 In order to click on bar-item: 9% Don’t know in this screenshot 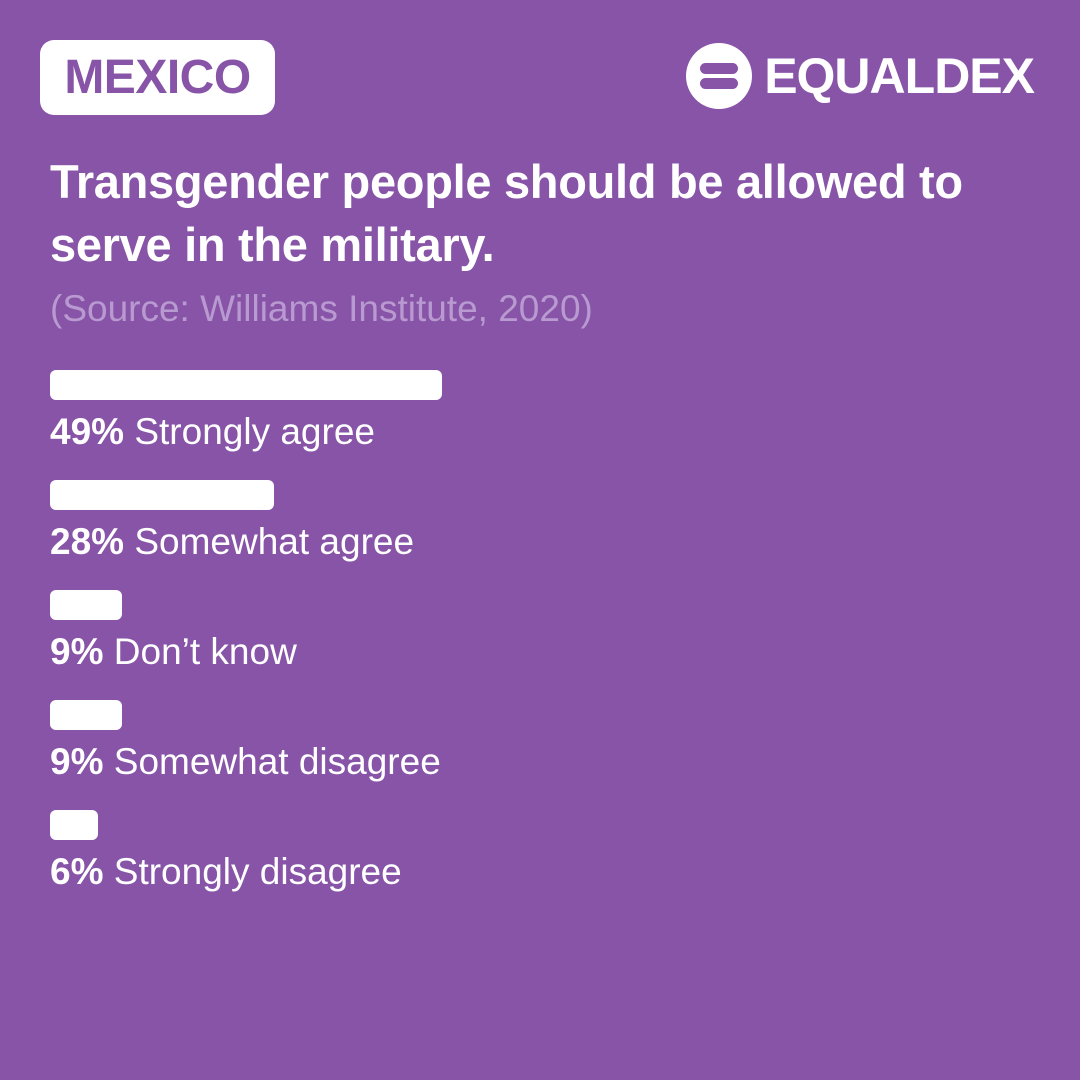, I will do `click(540, 645)`.